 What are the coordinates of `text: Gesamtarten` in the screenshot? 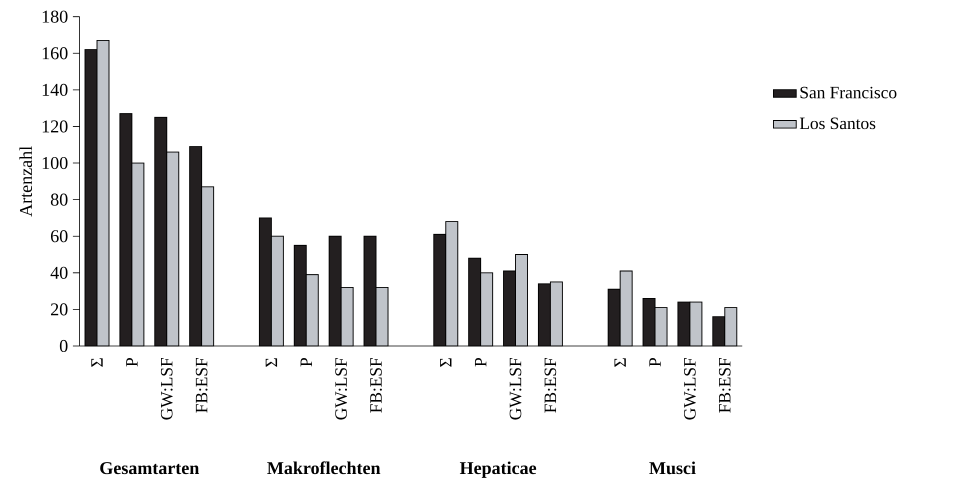 It's located at (150, 468).